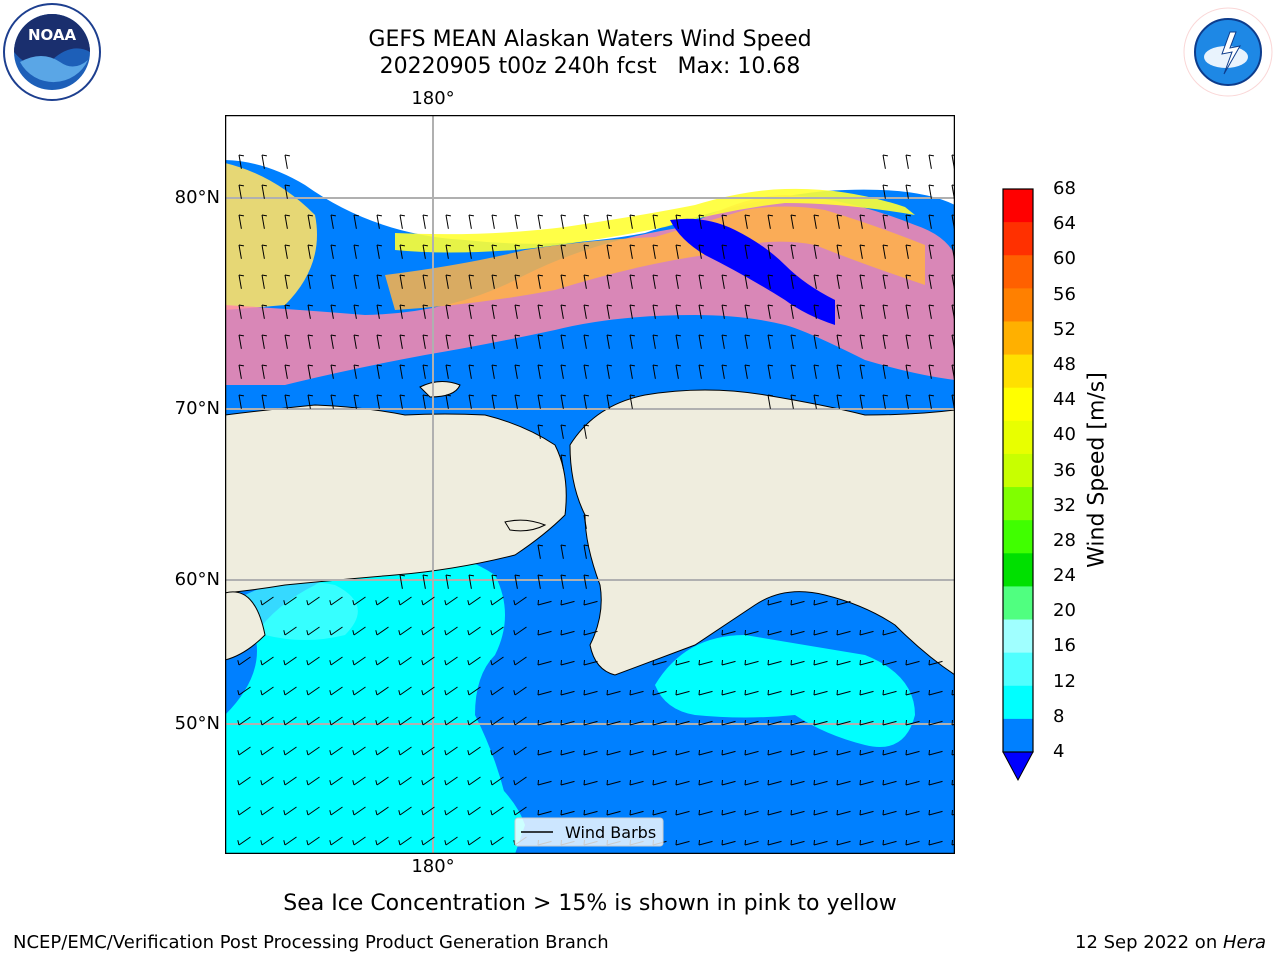 Image resolution: width=1280 pixels, height=960 pixels. I want to click on lat-label-60n: 60°N, so click(197, 579).